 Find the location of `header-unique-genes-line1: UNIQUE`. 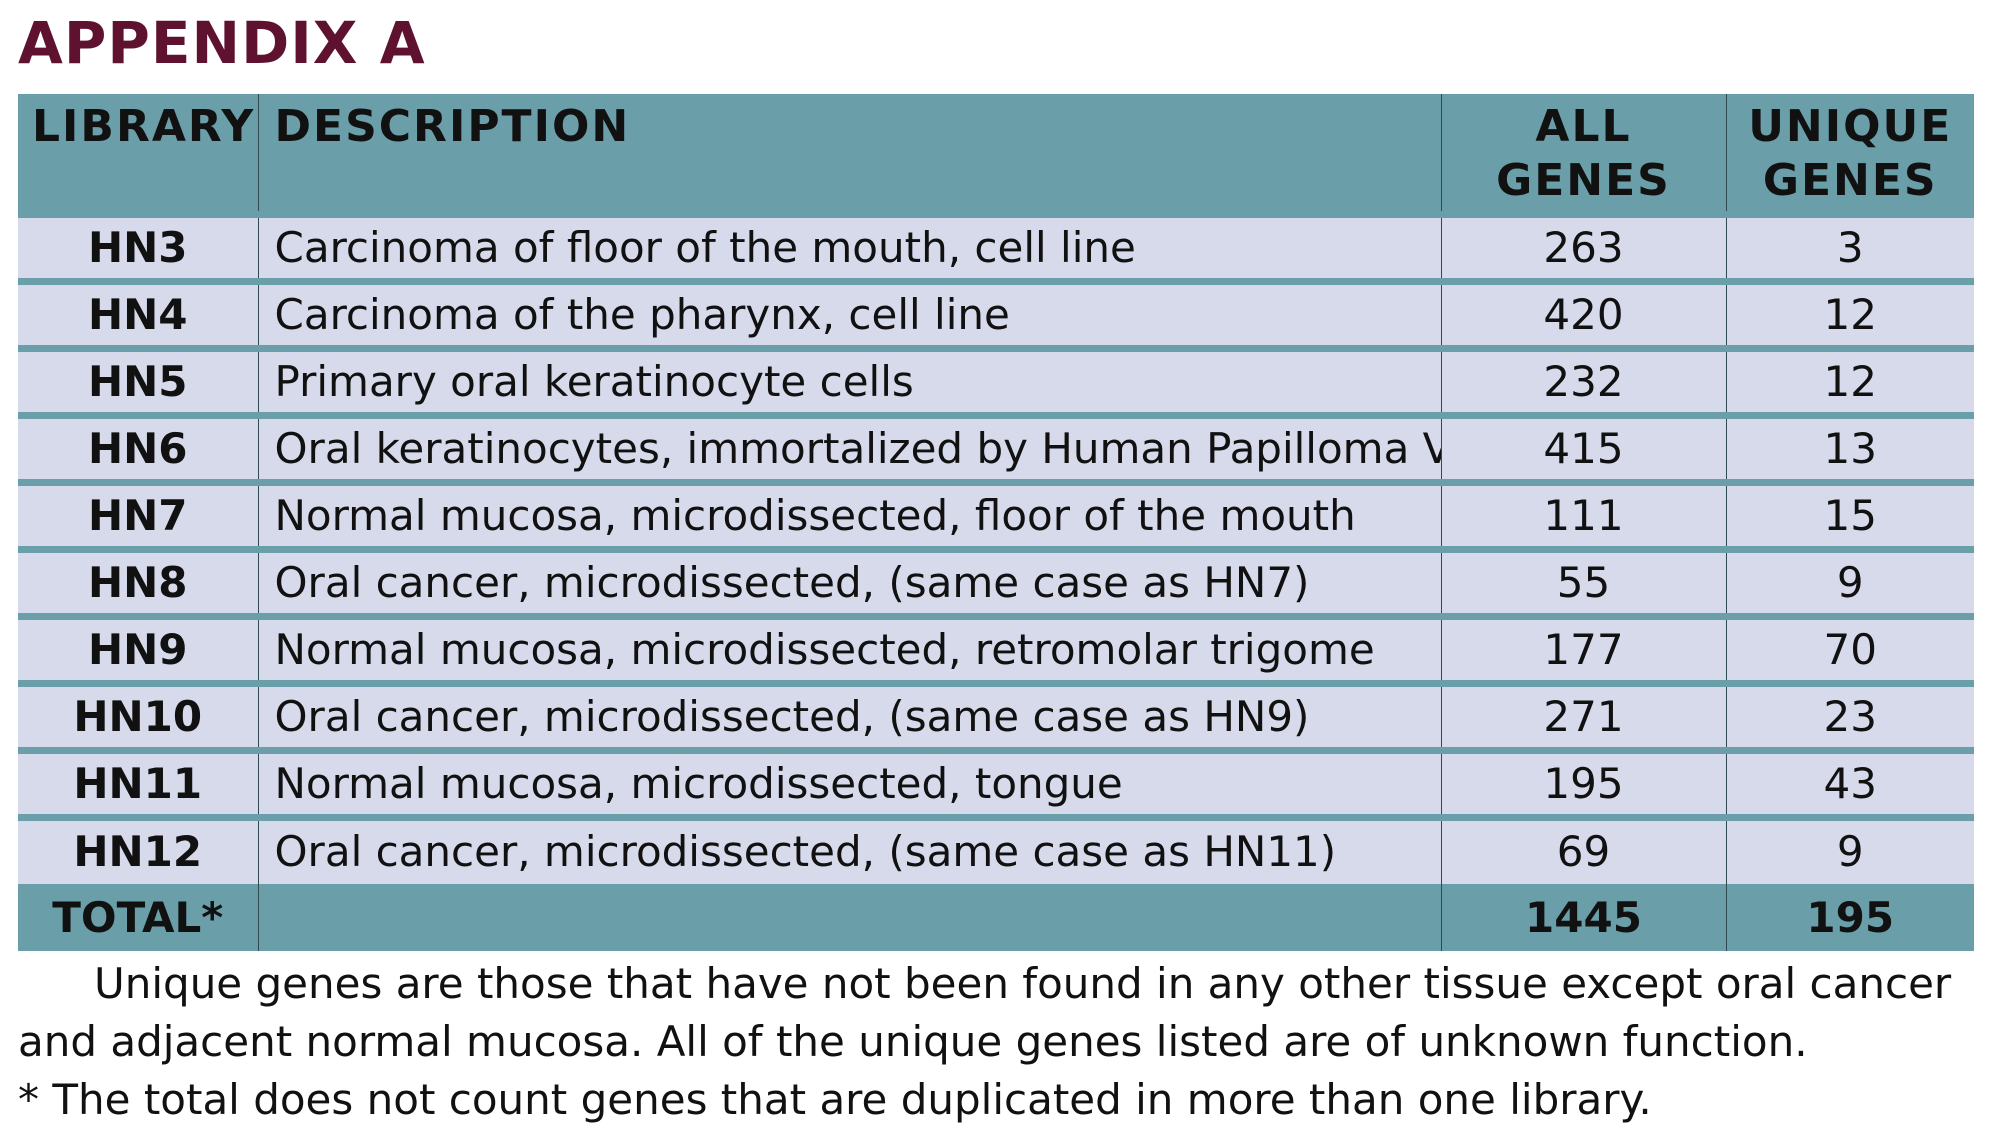

header-unique-genes-line1: UNIQUE is located at coordinates (1850, 126).